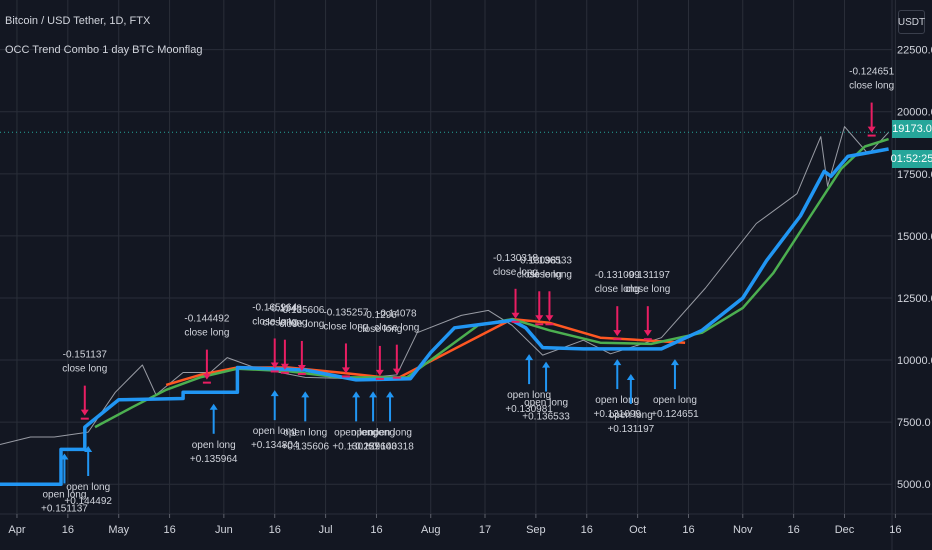 Image resolution: width=932 pixels, height=550 pixels. I want to click on close-long-label: -0.130318, so click(515, 258).